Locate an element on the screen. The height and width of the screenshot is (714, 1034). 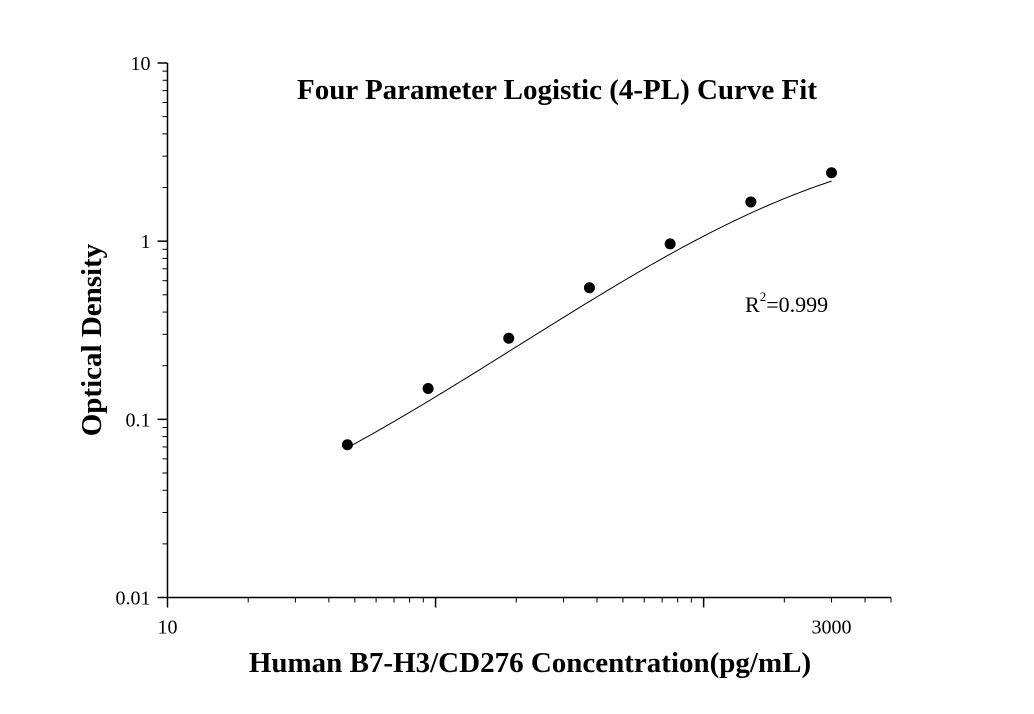
r-squared-superscript: 2 is located at coordinates (763, 296).